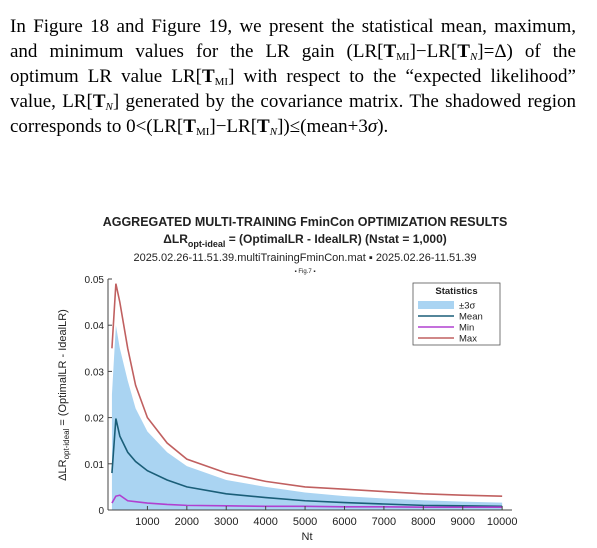  Describe the element at coordinates (293, 64) in the screenshot. I see `text: ]=Δ) of the optimum LR value LR[` at that location.